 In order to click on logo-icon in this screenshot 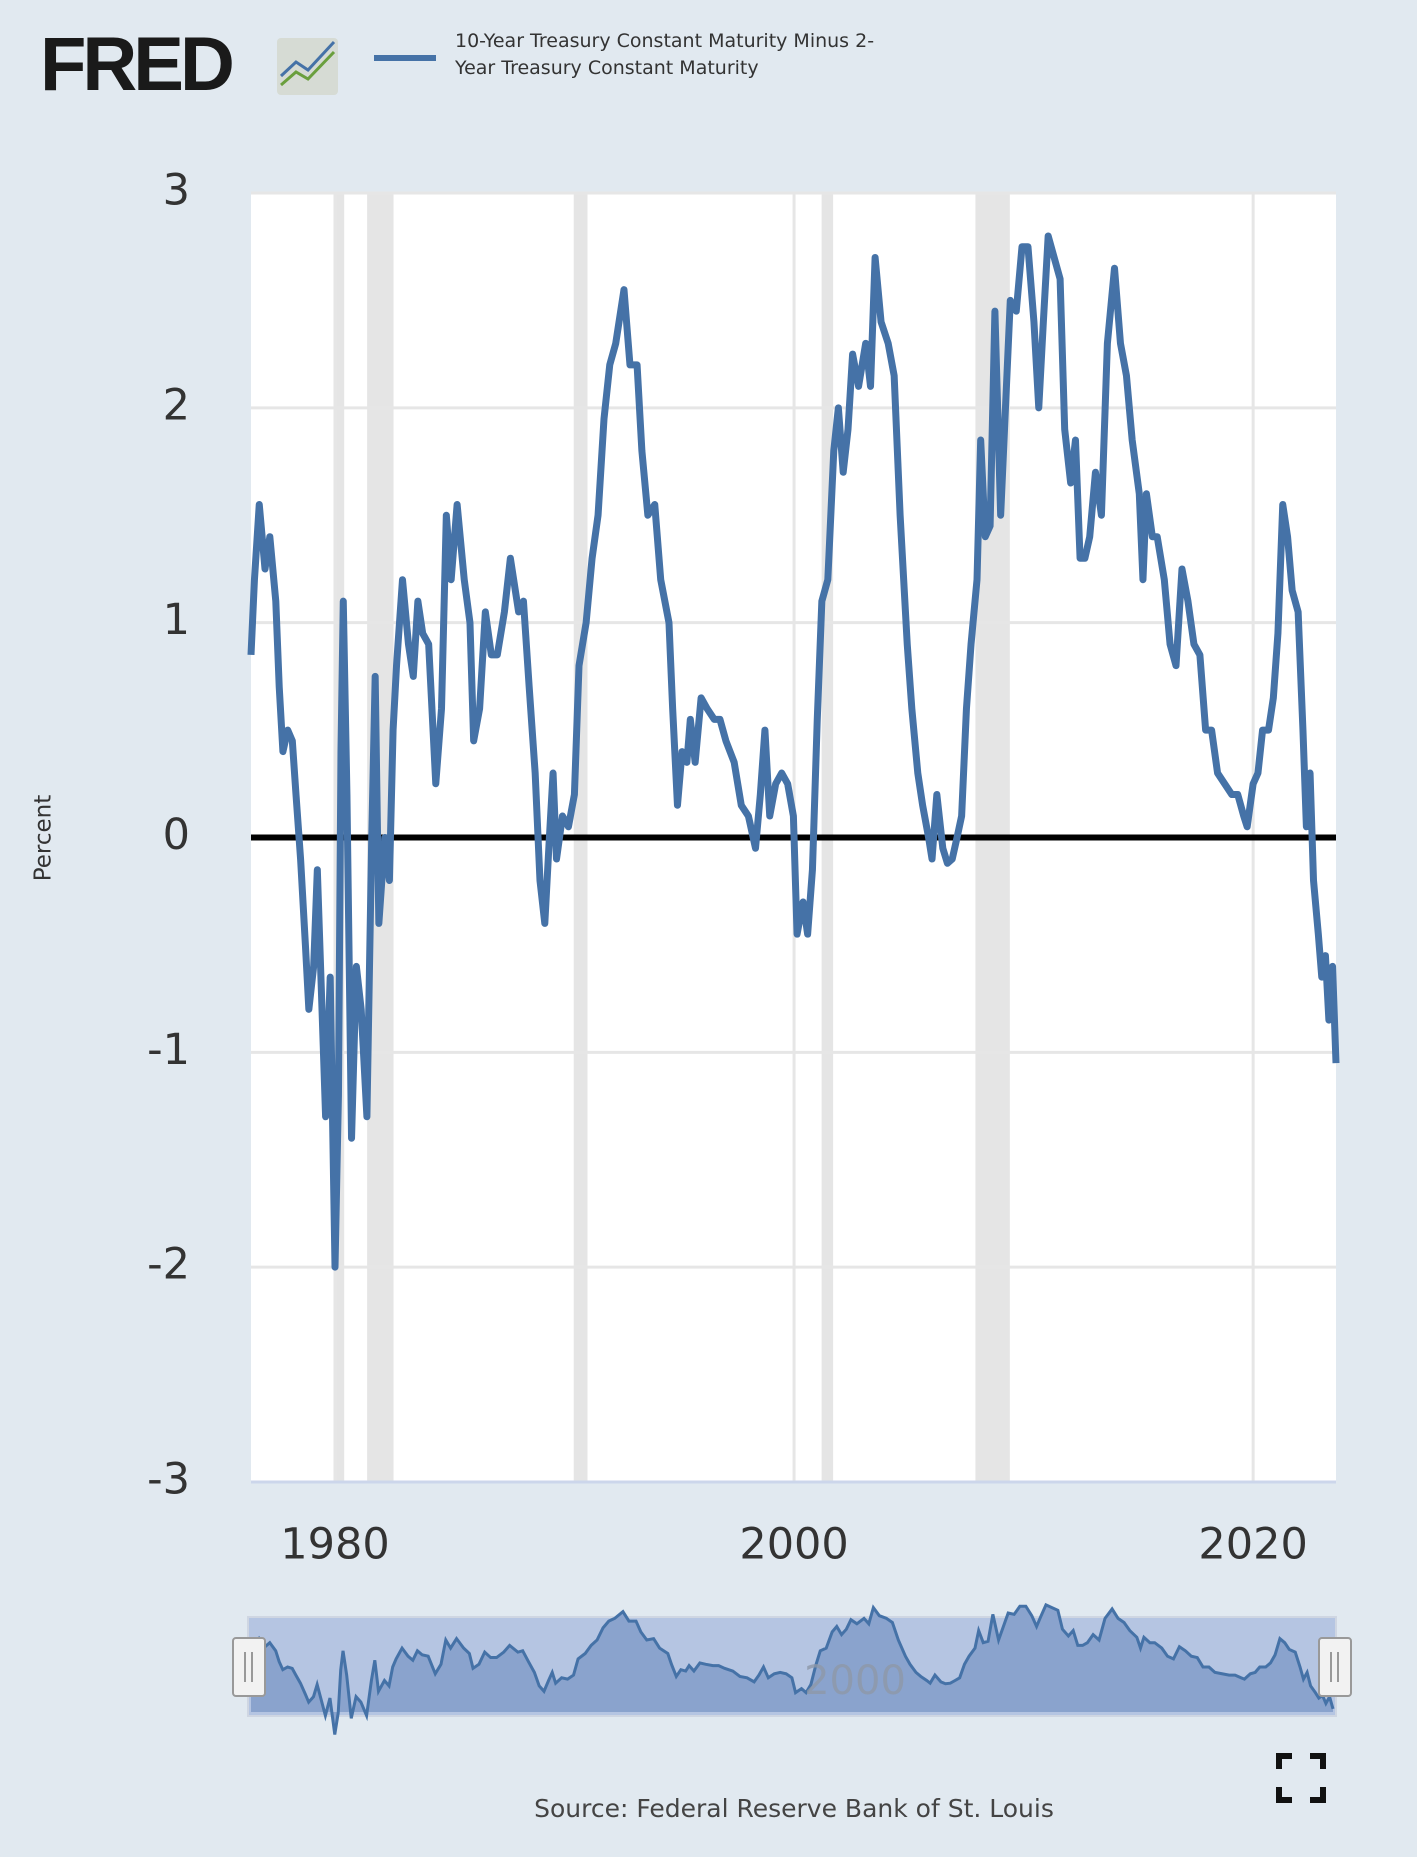, I will do `click(307, 66)`.